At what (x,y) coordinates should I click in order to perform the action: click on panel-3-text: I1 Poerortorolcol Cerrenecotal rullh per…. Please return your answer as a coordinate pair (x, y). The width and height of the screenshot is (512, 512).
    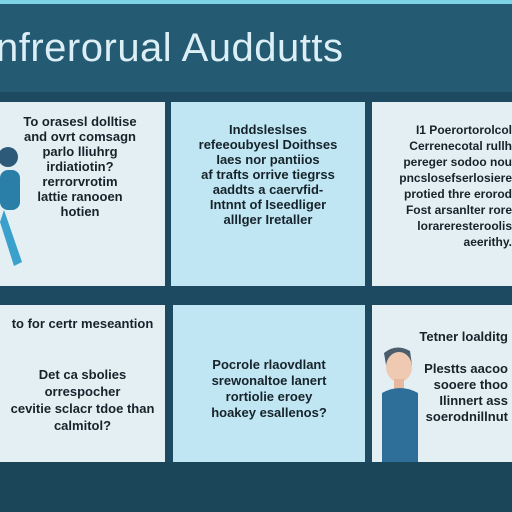
    Looking at the image, I should click on (455, 186).